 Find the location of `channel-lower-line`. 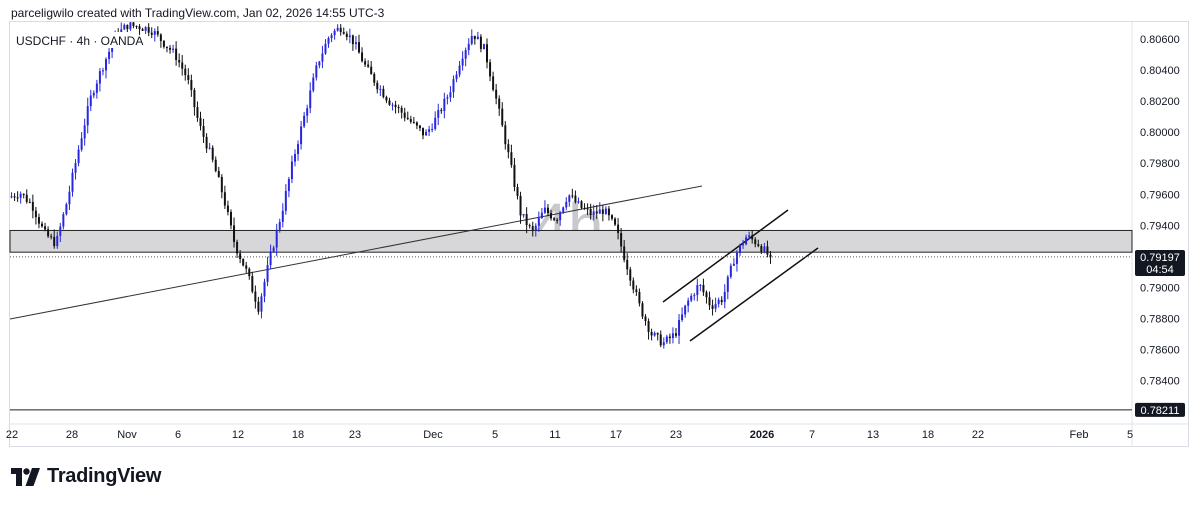

channel-lower-line is located at coordinates (754, 294).